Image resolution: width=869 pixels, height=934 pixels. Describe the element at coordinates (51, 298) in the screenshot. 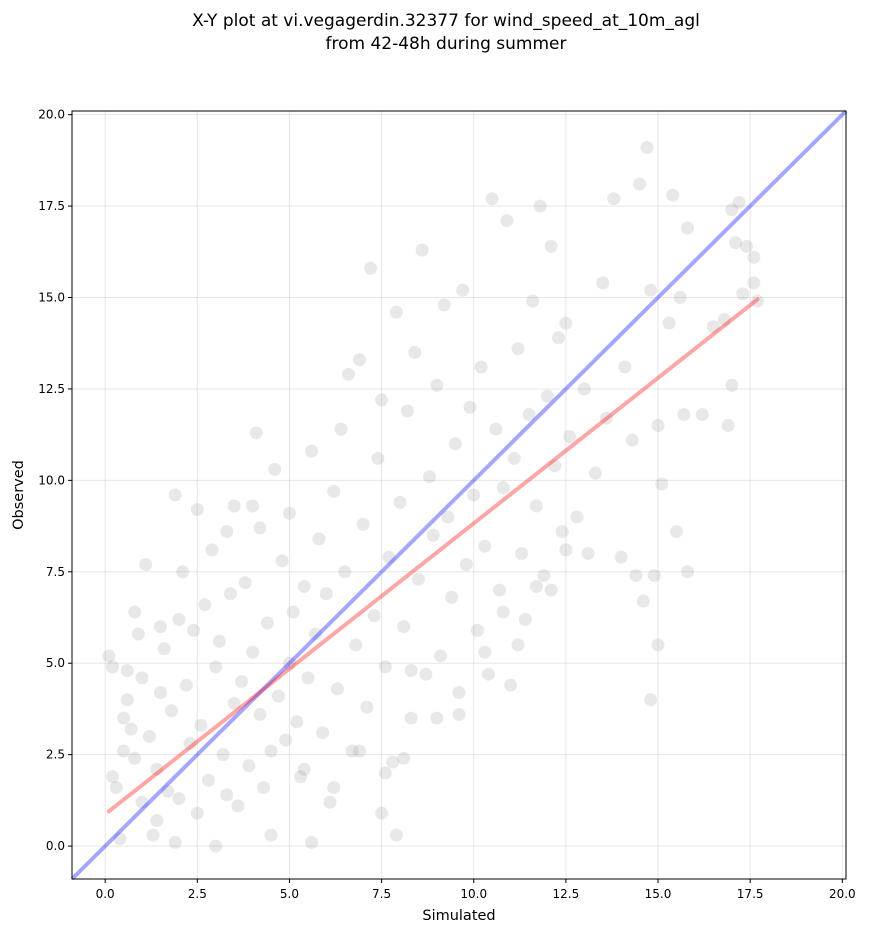

I see `y-tick-label: 15.0` at that location.